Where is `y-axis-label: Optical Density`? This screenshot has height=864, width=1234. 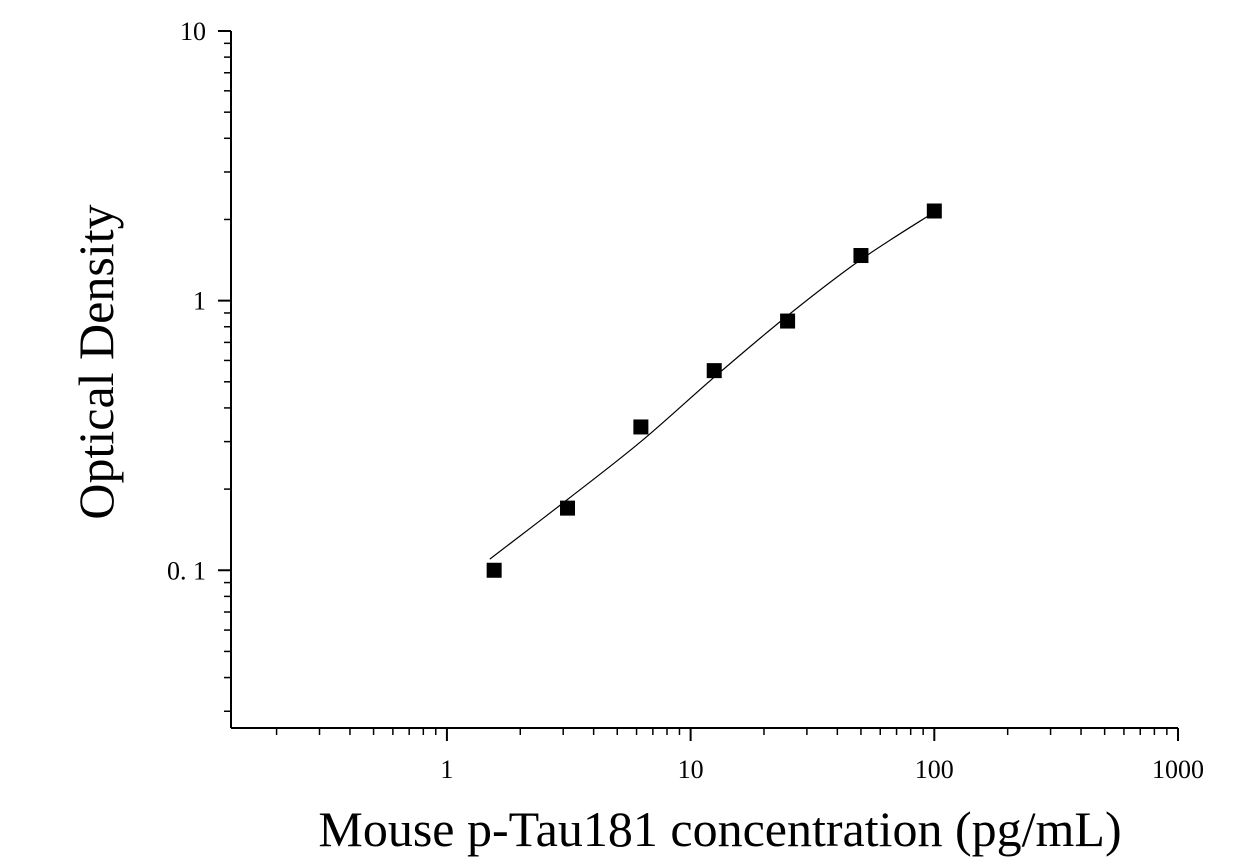
y-axis-label: Optical Density is located at coordinates (96, 361).